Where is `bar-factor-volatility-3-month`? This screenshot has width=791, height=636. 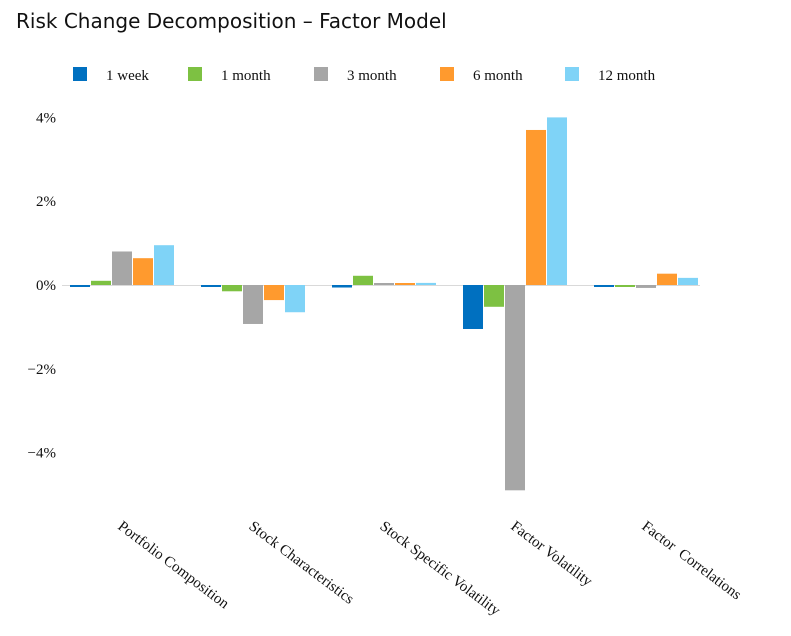
bar-factor-volatility-3-month is located at coordinates (515, 388).